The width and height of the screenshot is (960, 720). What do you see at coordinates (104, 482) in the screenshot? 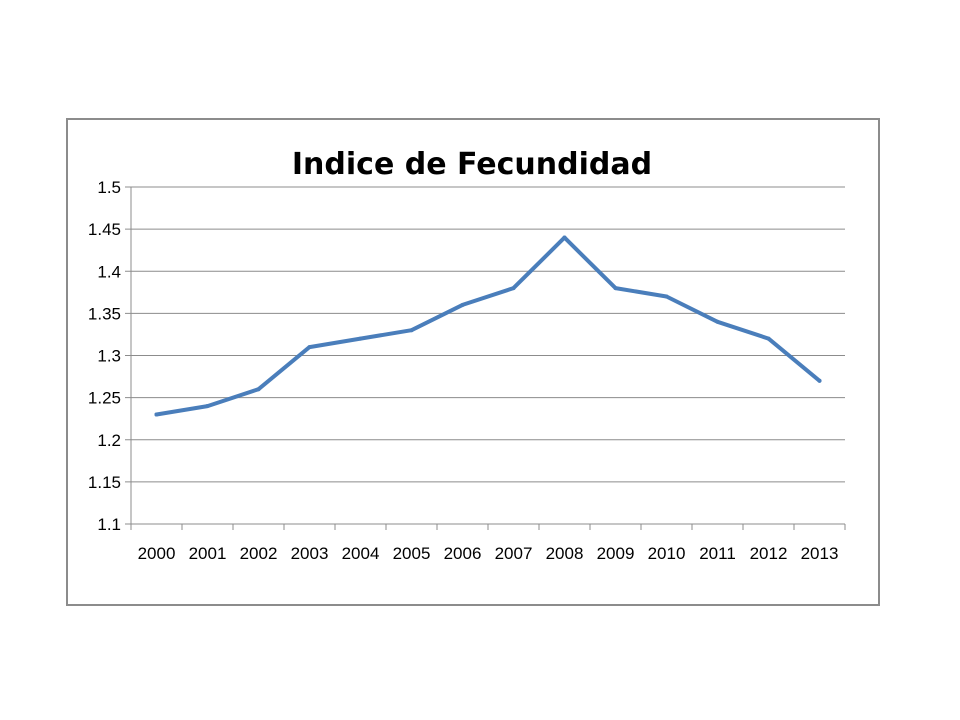
I see `y-tick-label: 1.15` at bounding box center [104, 482].